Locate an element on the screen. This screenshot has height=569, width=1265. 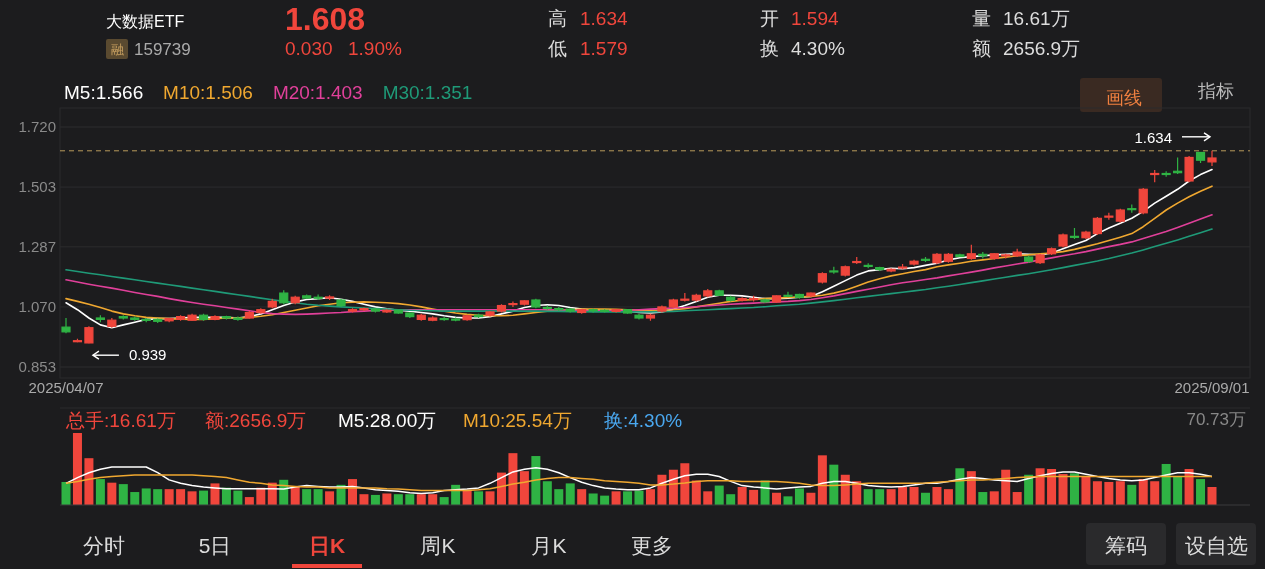
text: 159739 is located at coordinates (162, 49).